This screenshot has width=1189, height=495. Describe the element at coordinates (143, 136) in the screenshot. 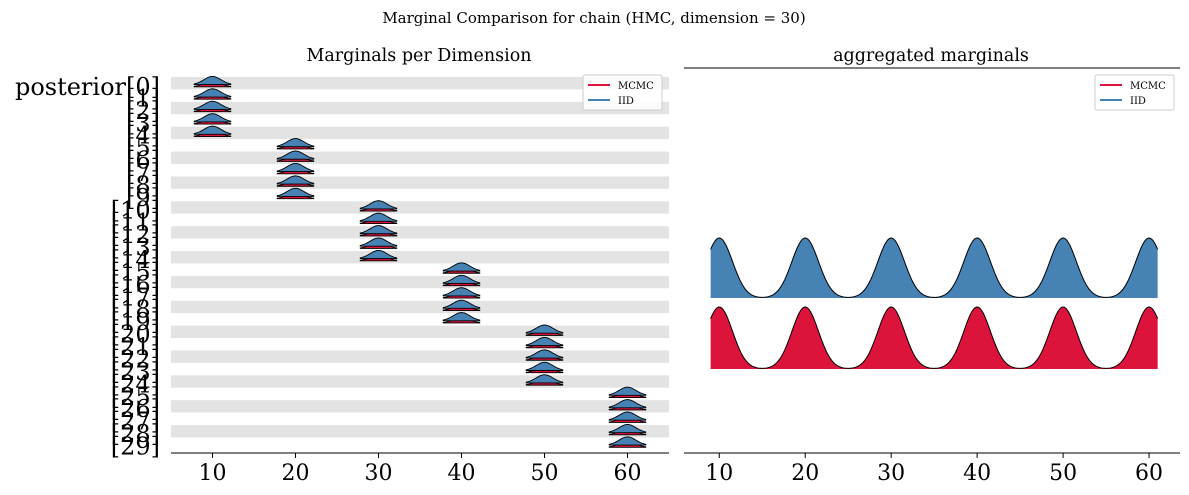

I see `row-label: [4]` at that location.